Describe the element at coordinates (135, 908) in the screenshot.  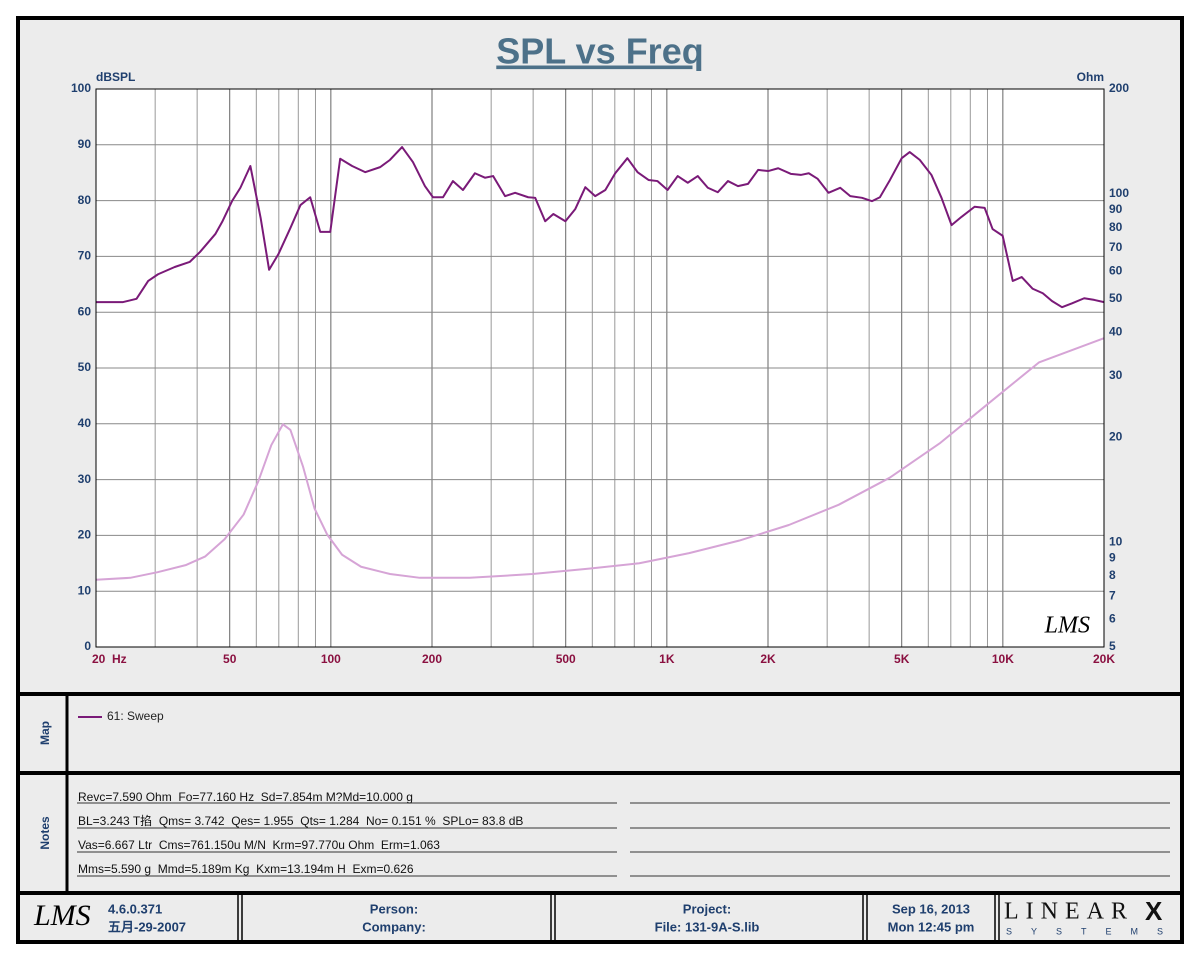
I see `version: 4.6.0.371` at that location.